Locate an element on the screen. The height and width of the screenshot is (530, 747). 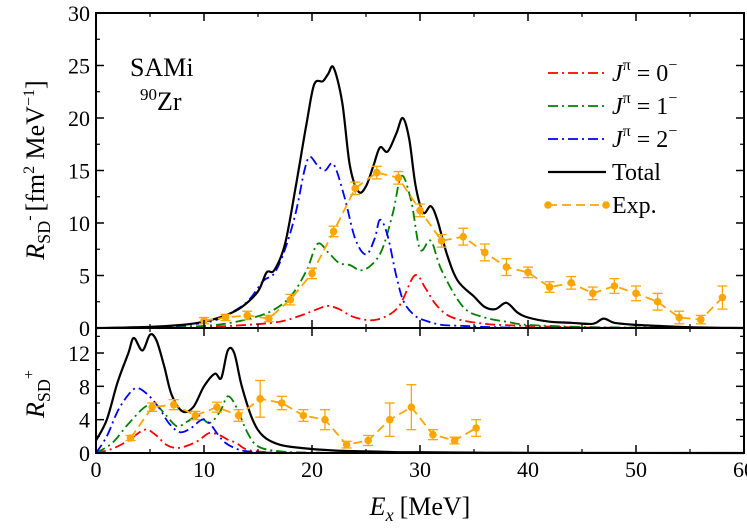
annotation-element: Zr is located at coordinates (169, 101).